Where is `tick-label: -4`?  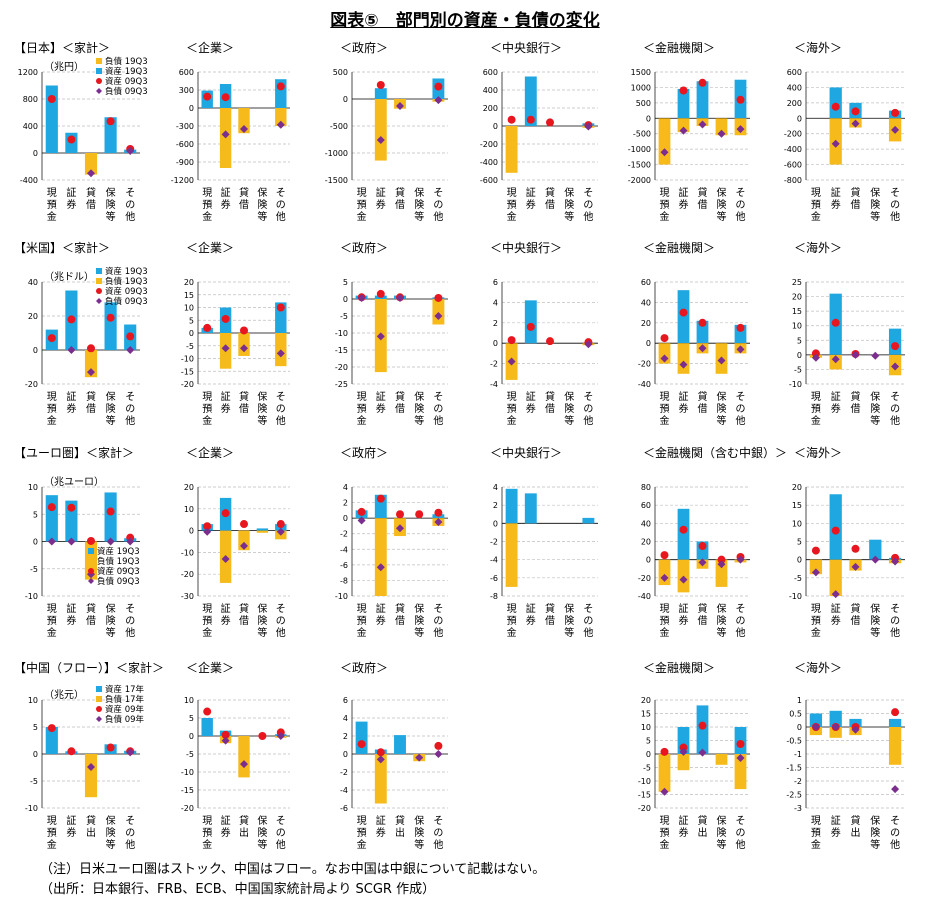
tick-label: -4 is located at coordinates (494, 384).